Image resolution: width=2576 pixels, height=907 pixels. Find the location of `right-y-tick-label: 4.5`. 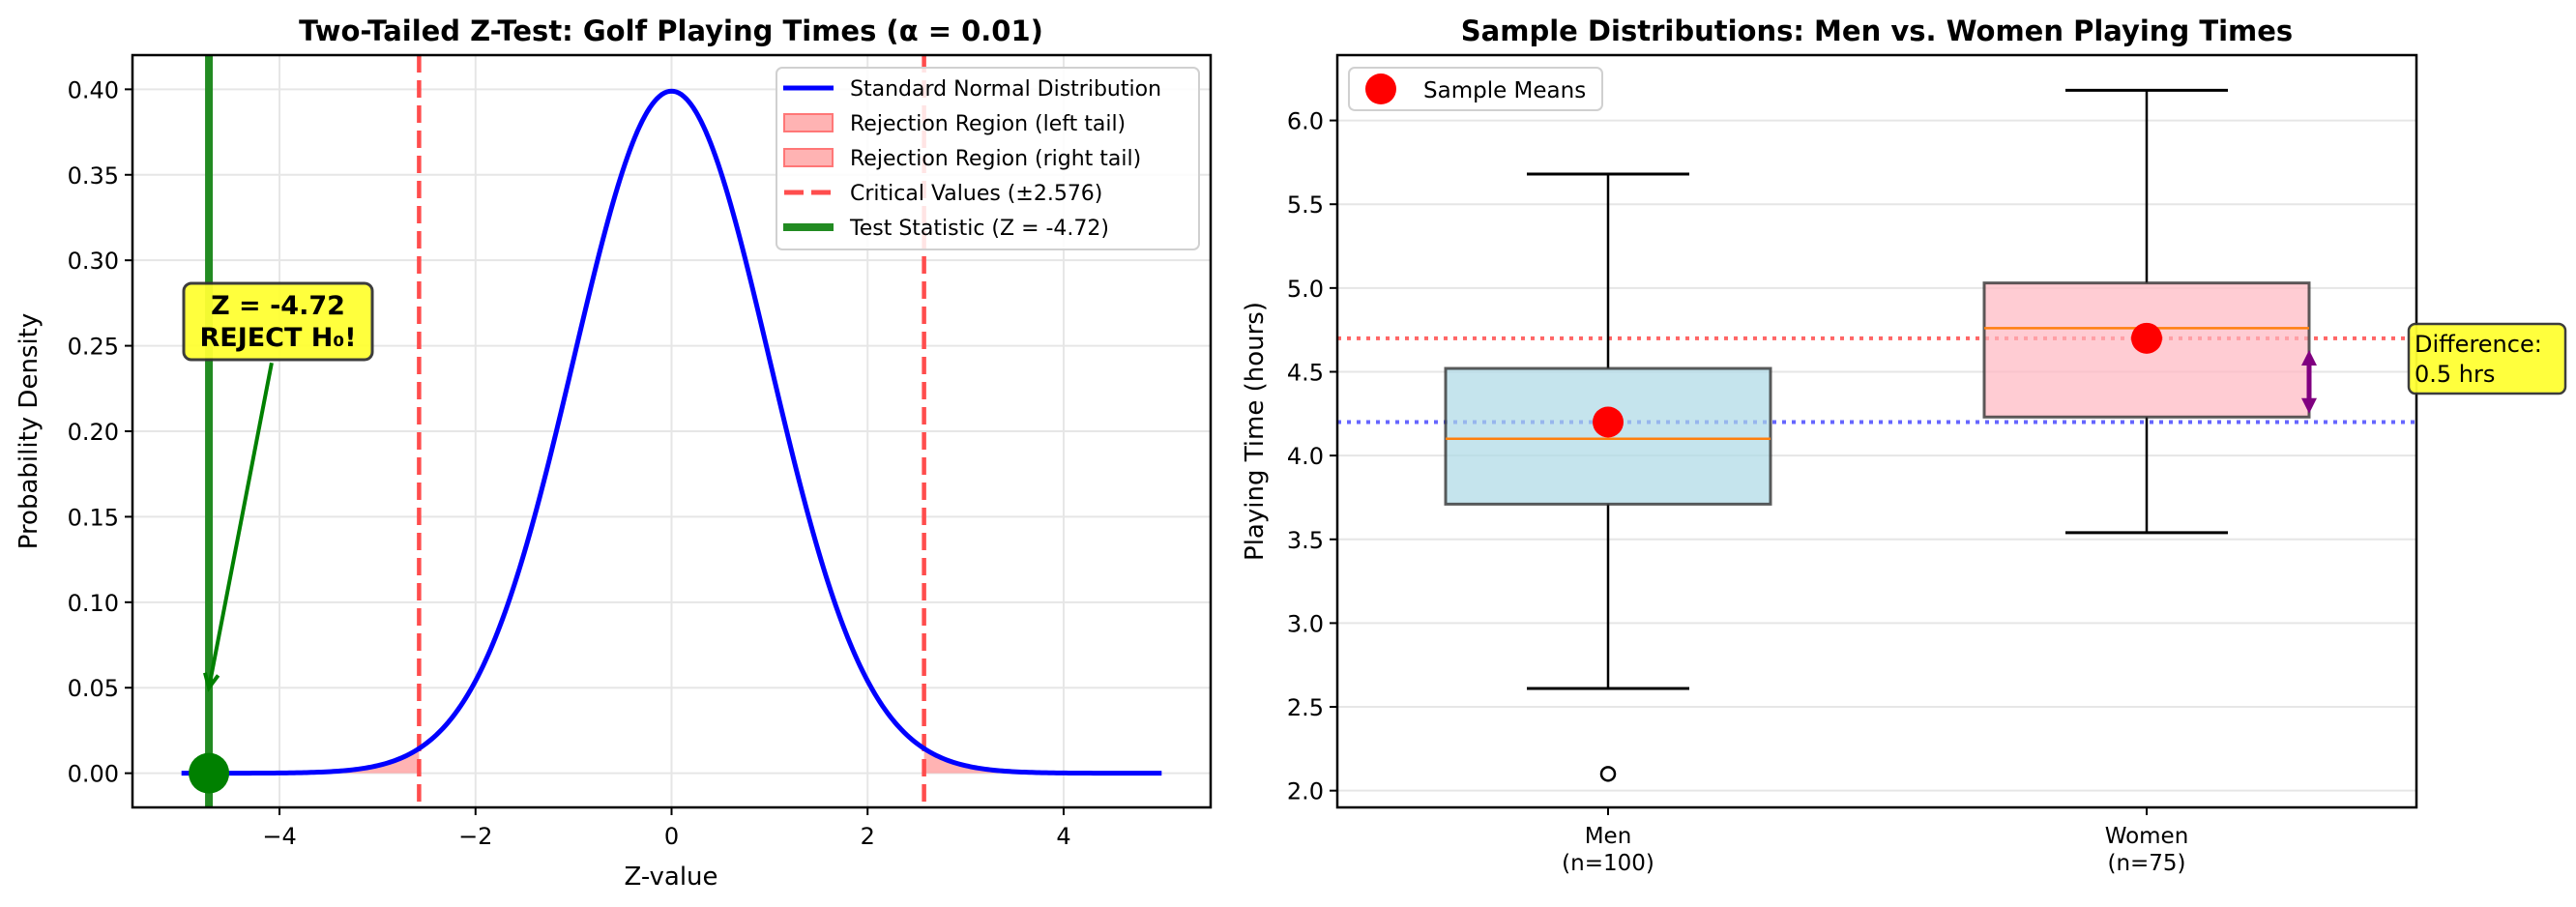

right-y-tick-label: 4.5 is located at coordinates (1305, 372).